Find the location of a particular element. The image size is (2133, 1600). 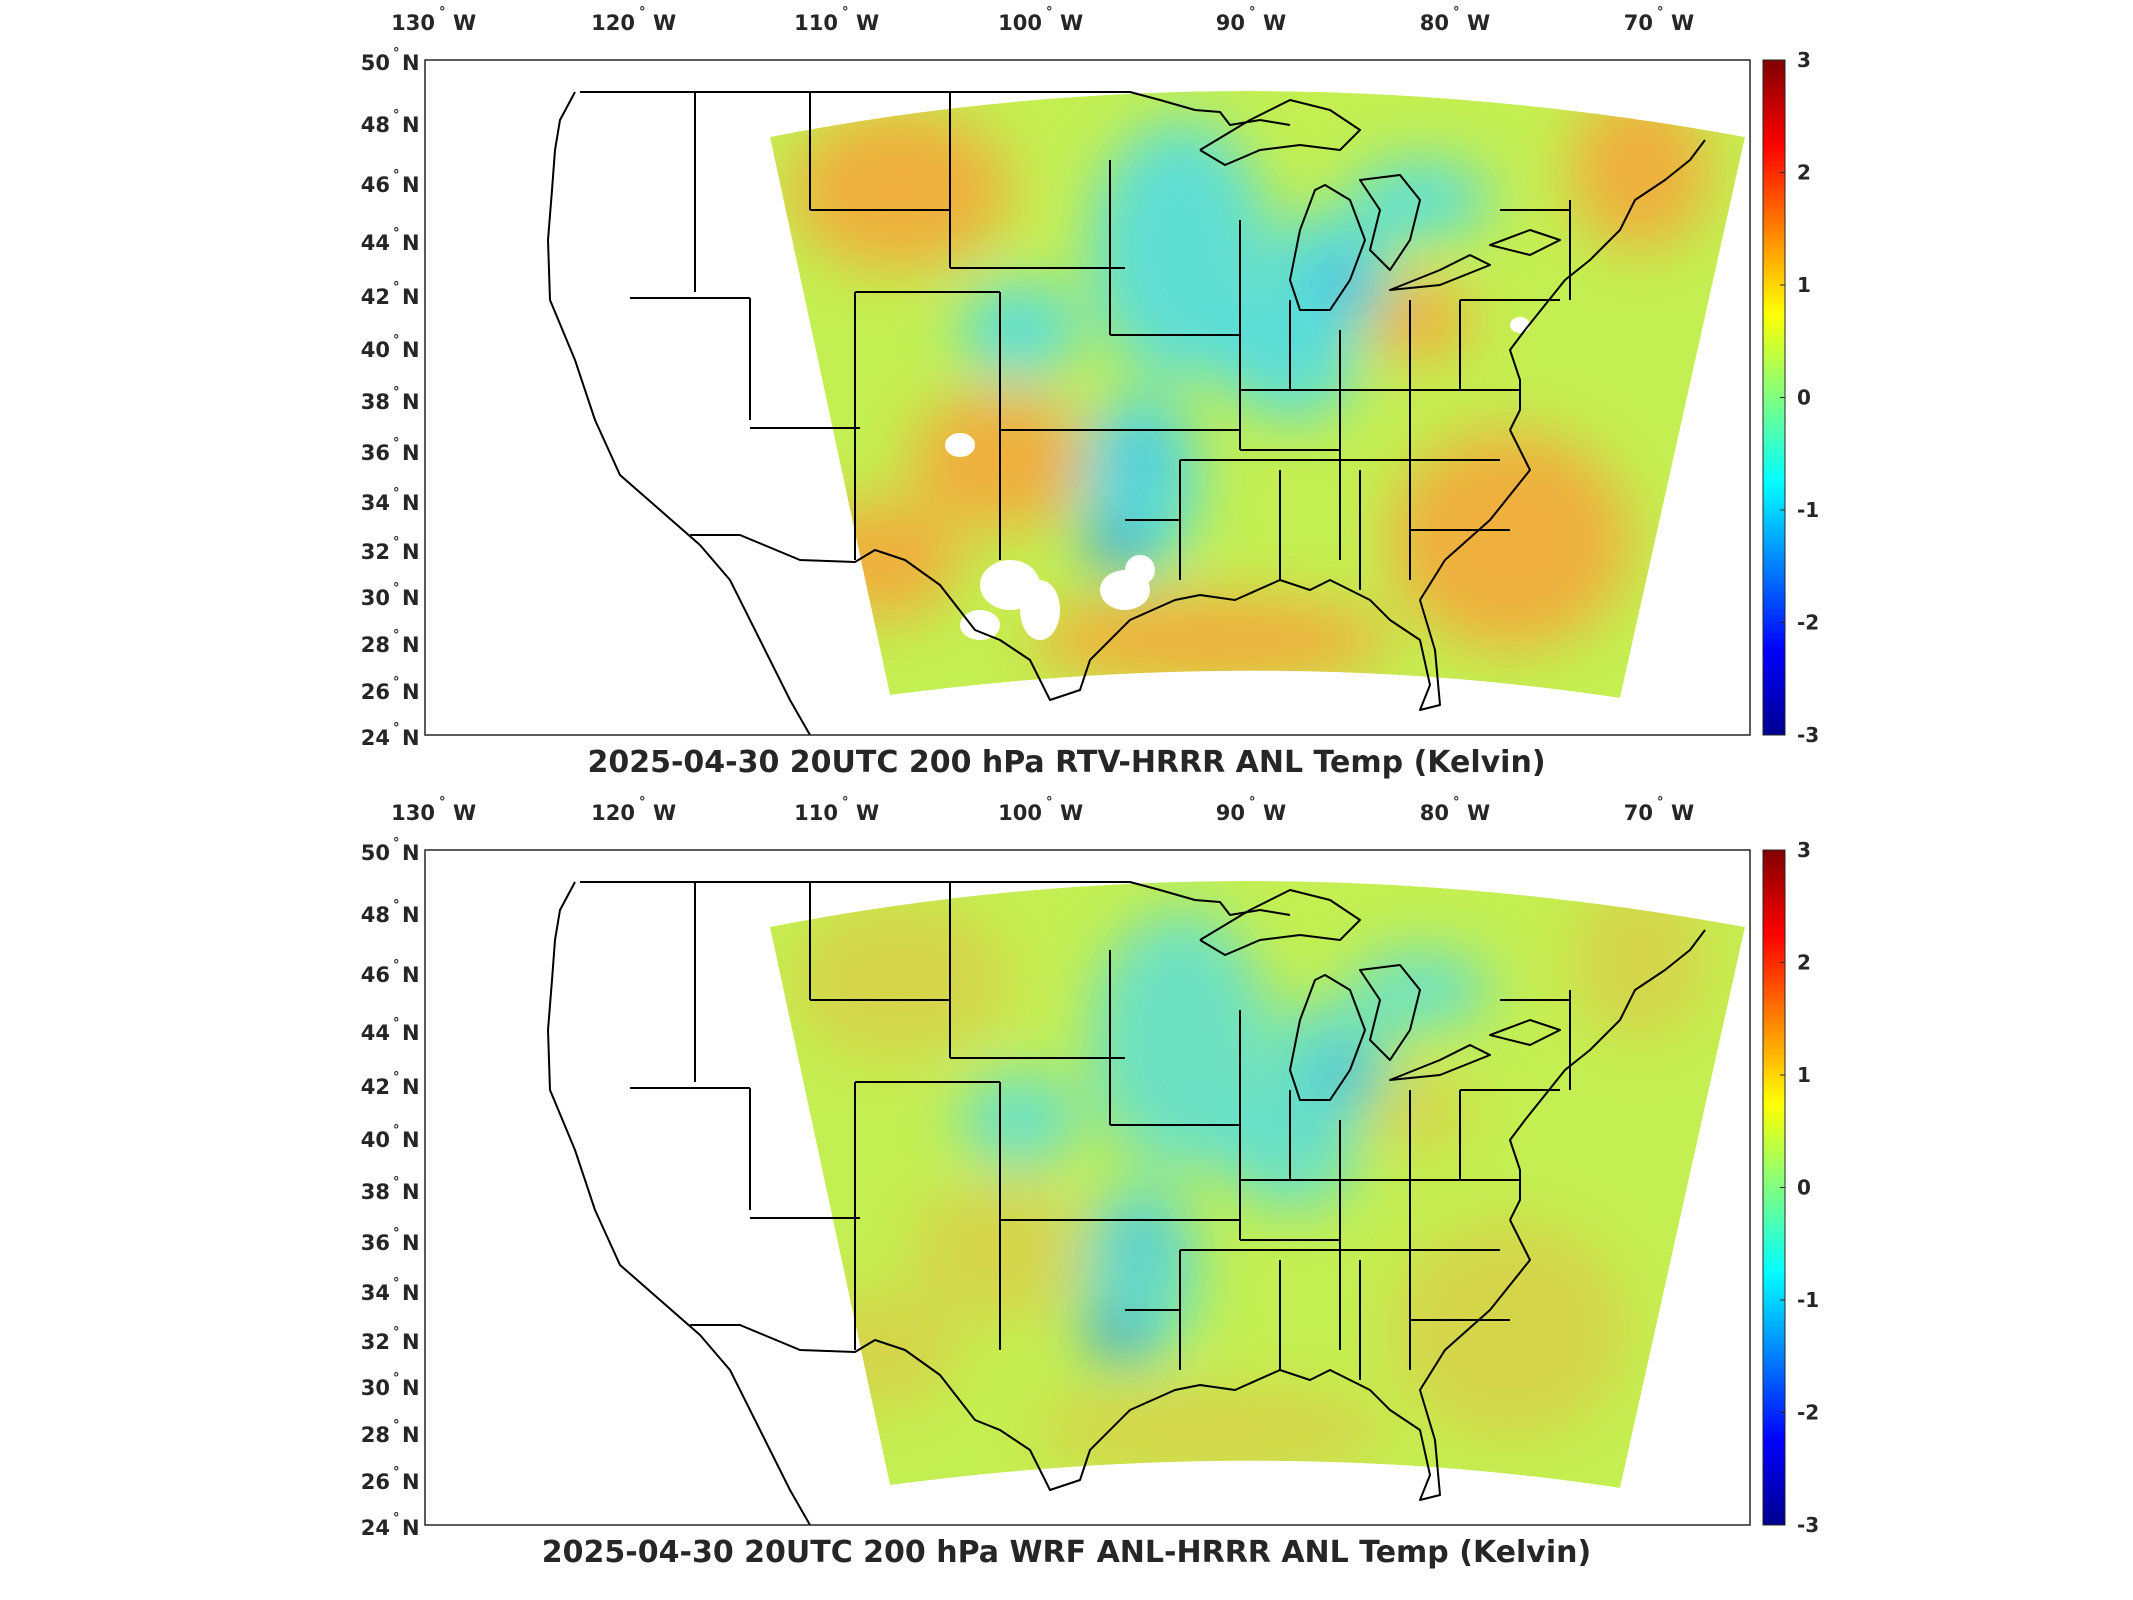

longitude-tick-label: 120 ° W is located at coordinates (633, 20).